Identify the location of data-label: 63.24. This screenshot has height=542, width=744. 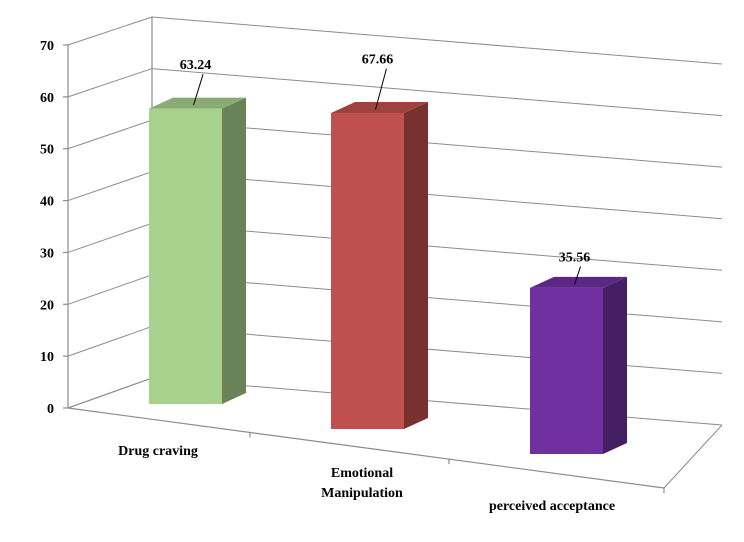
(196, 65).